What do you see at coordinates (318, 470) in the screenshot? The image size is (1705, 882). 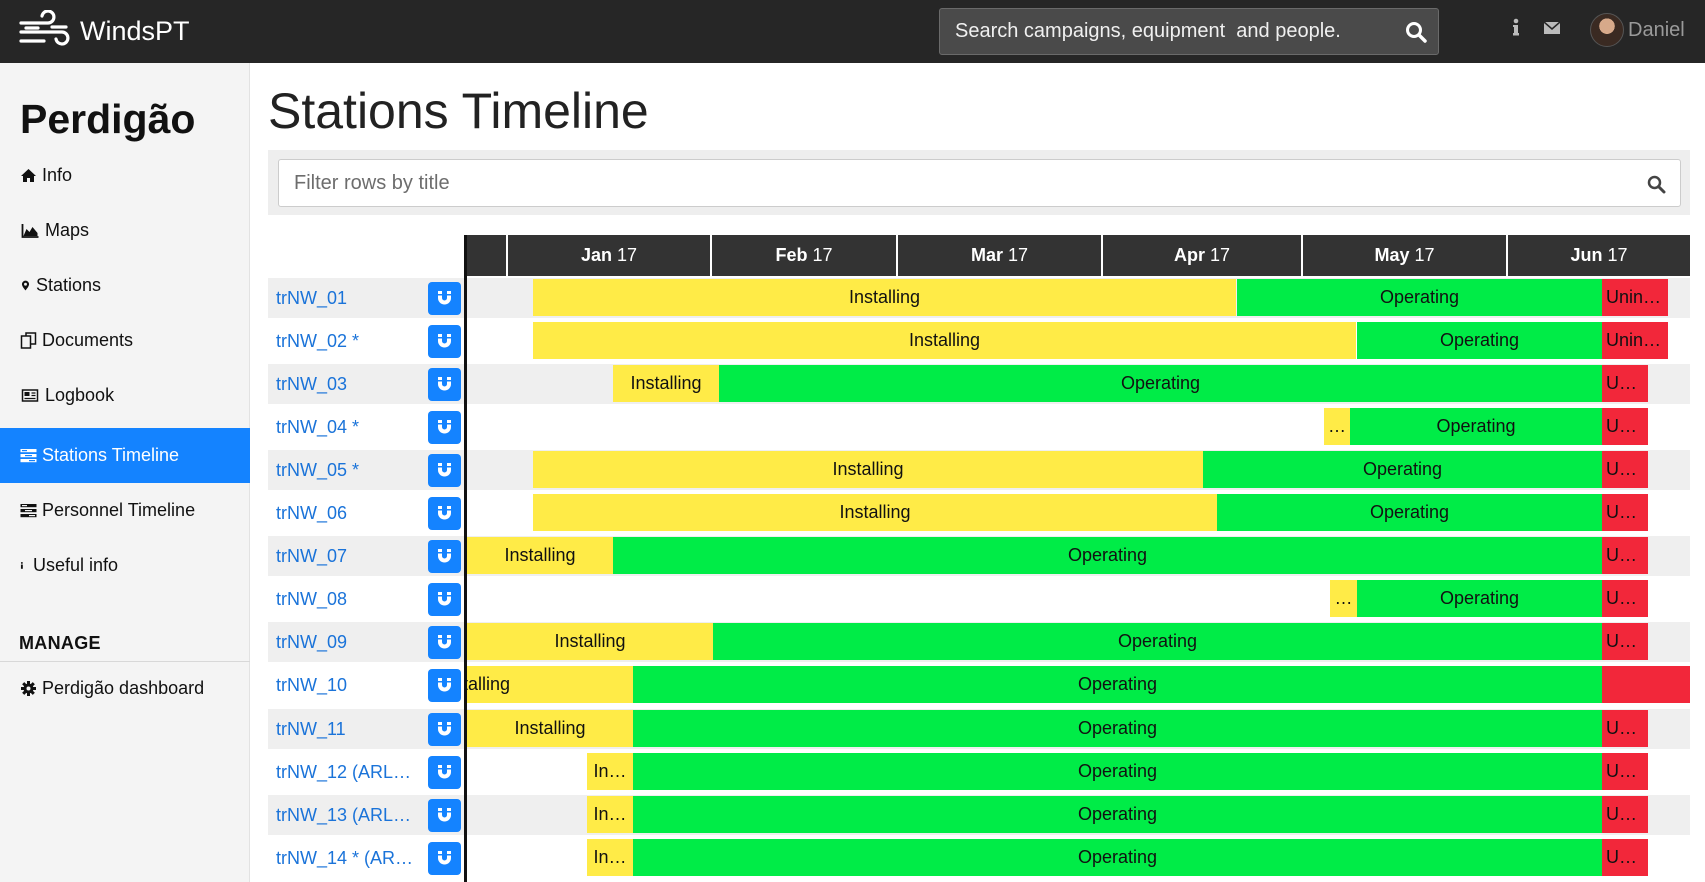 I see `station-link: trNW_05 *` at bounding box center [318, 470].